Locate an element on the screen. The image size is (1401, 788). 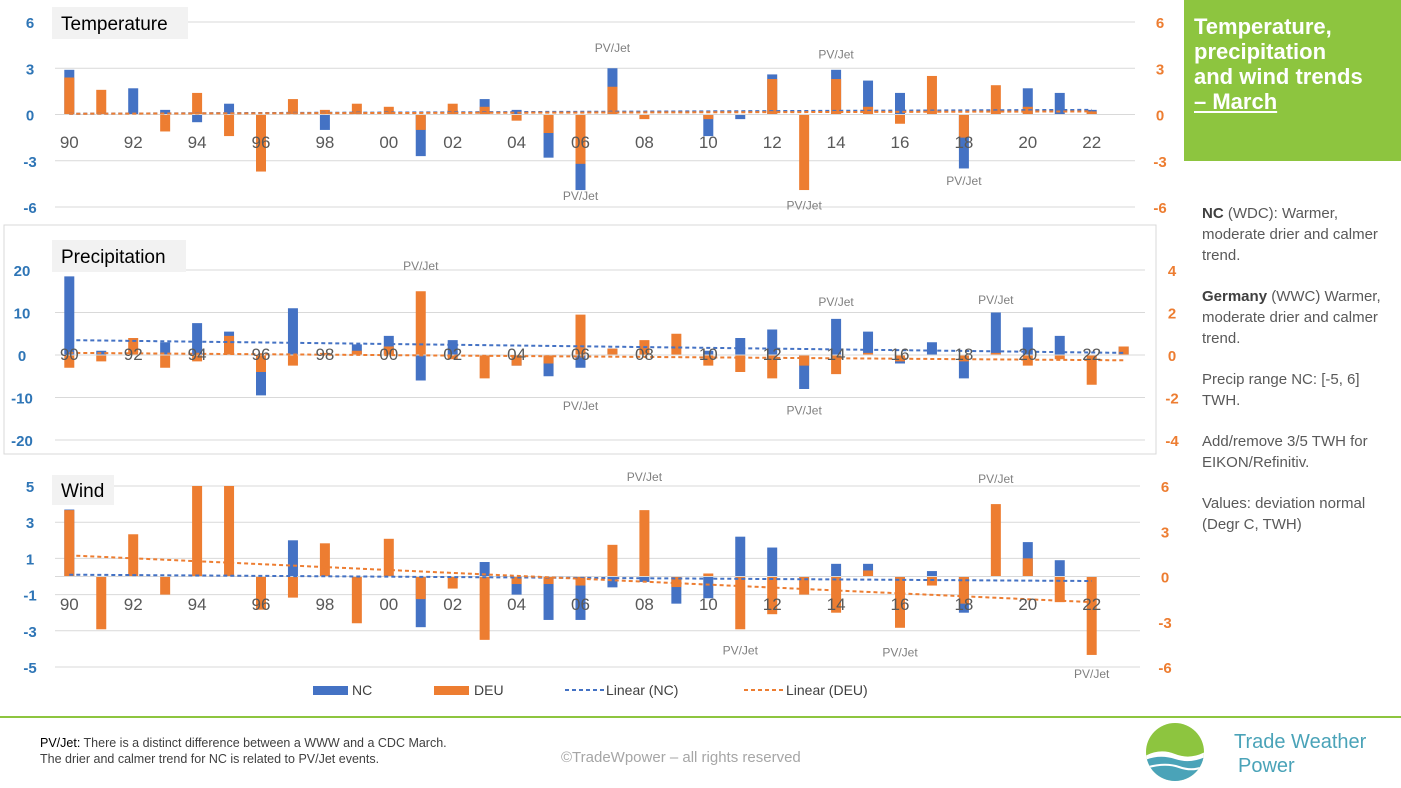
brand-line-1: Trade Weather is located at coordinates (1300, 742).